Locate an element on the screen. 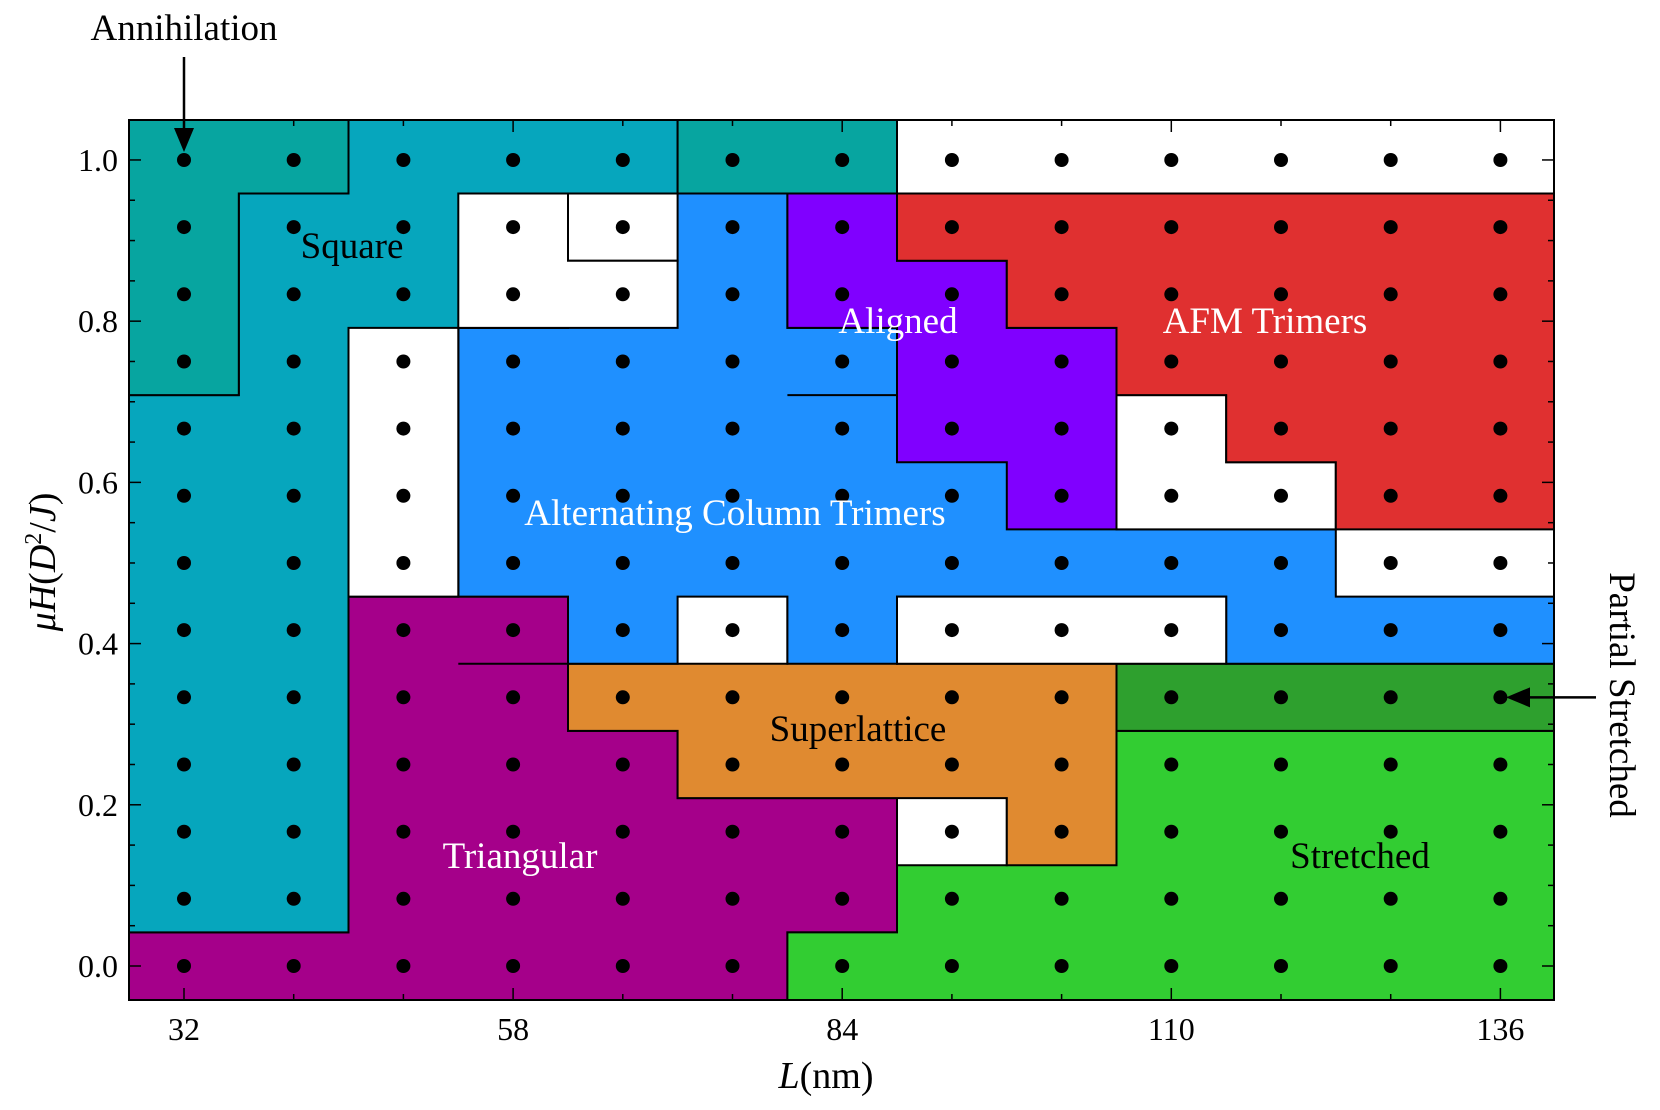 The image size is (1660, 1110). annotation-annihilation: Annihilation is located at coordinates (183, 28).